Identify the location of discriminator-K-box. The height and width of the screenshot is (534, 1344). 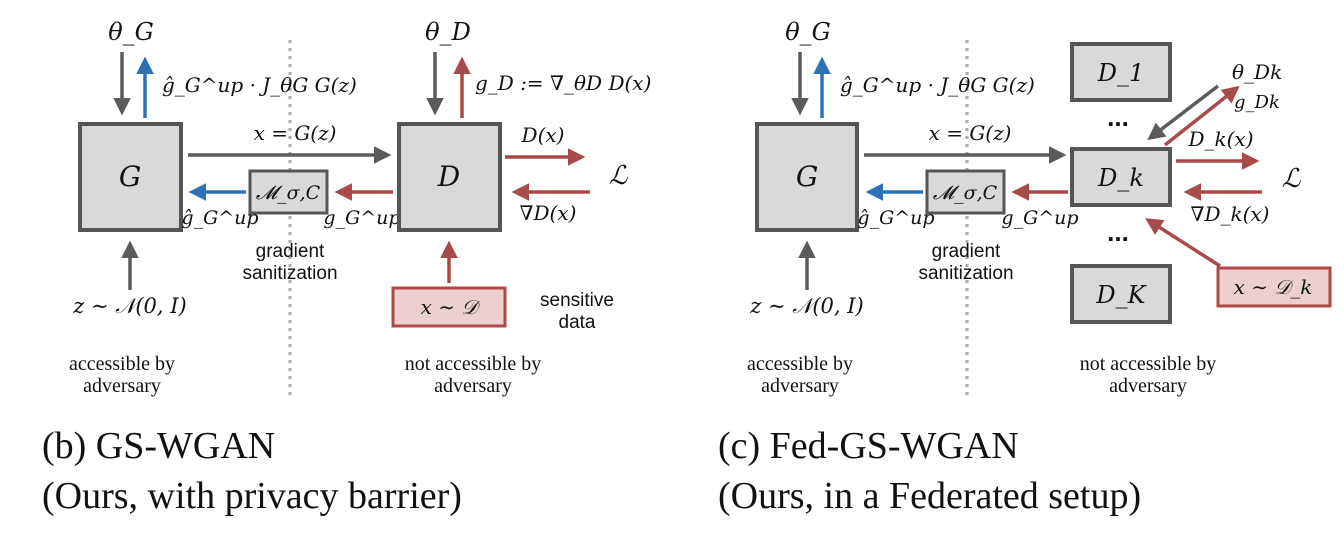
(1121, 294).